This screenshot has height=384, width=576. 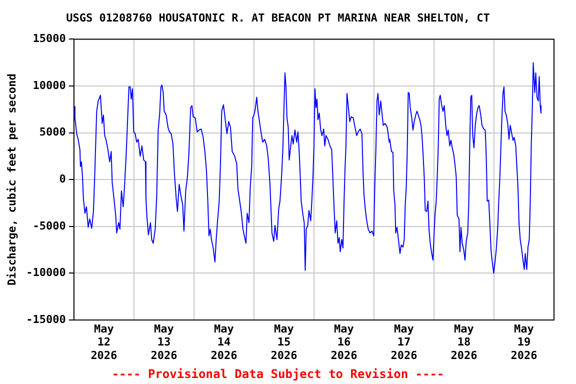 I want to click on x-tick-label: May 15 2026, so click(x=284, y=342).